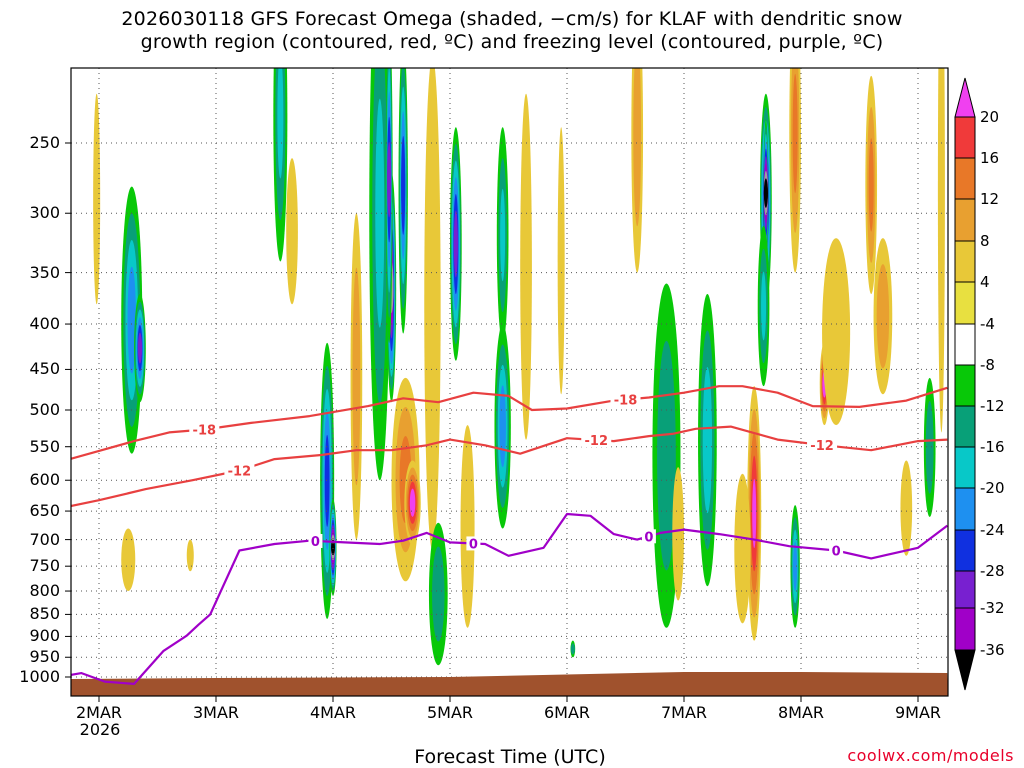 Image resolution: width=1024 pixels, height=768 pixels. I want to click on colorbar-label: -36, so click(992, 650).